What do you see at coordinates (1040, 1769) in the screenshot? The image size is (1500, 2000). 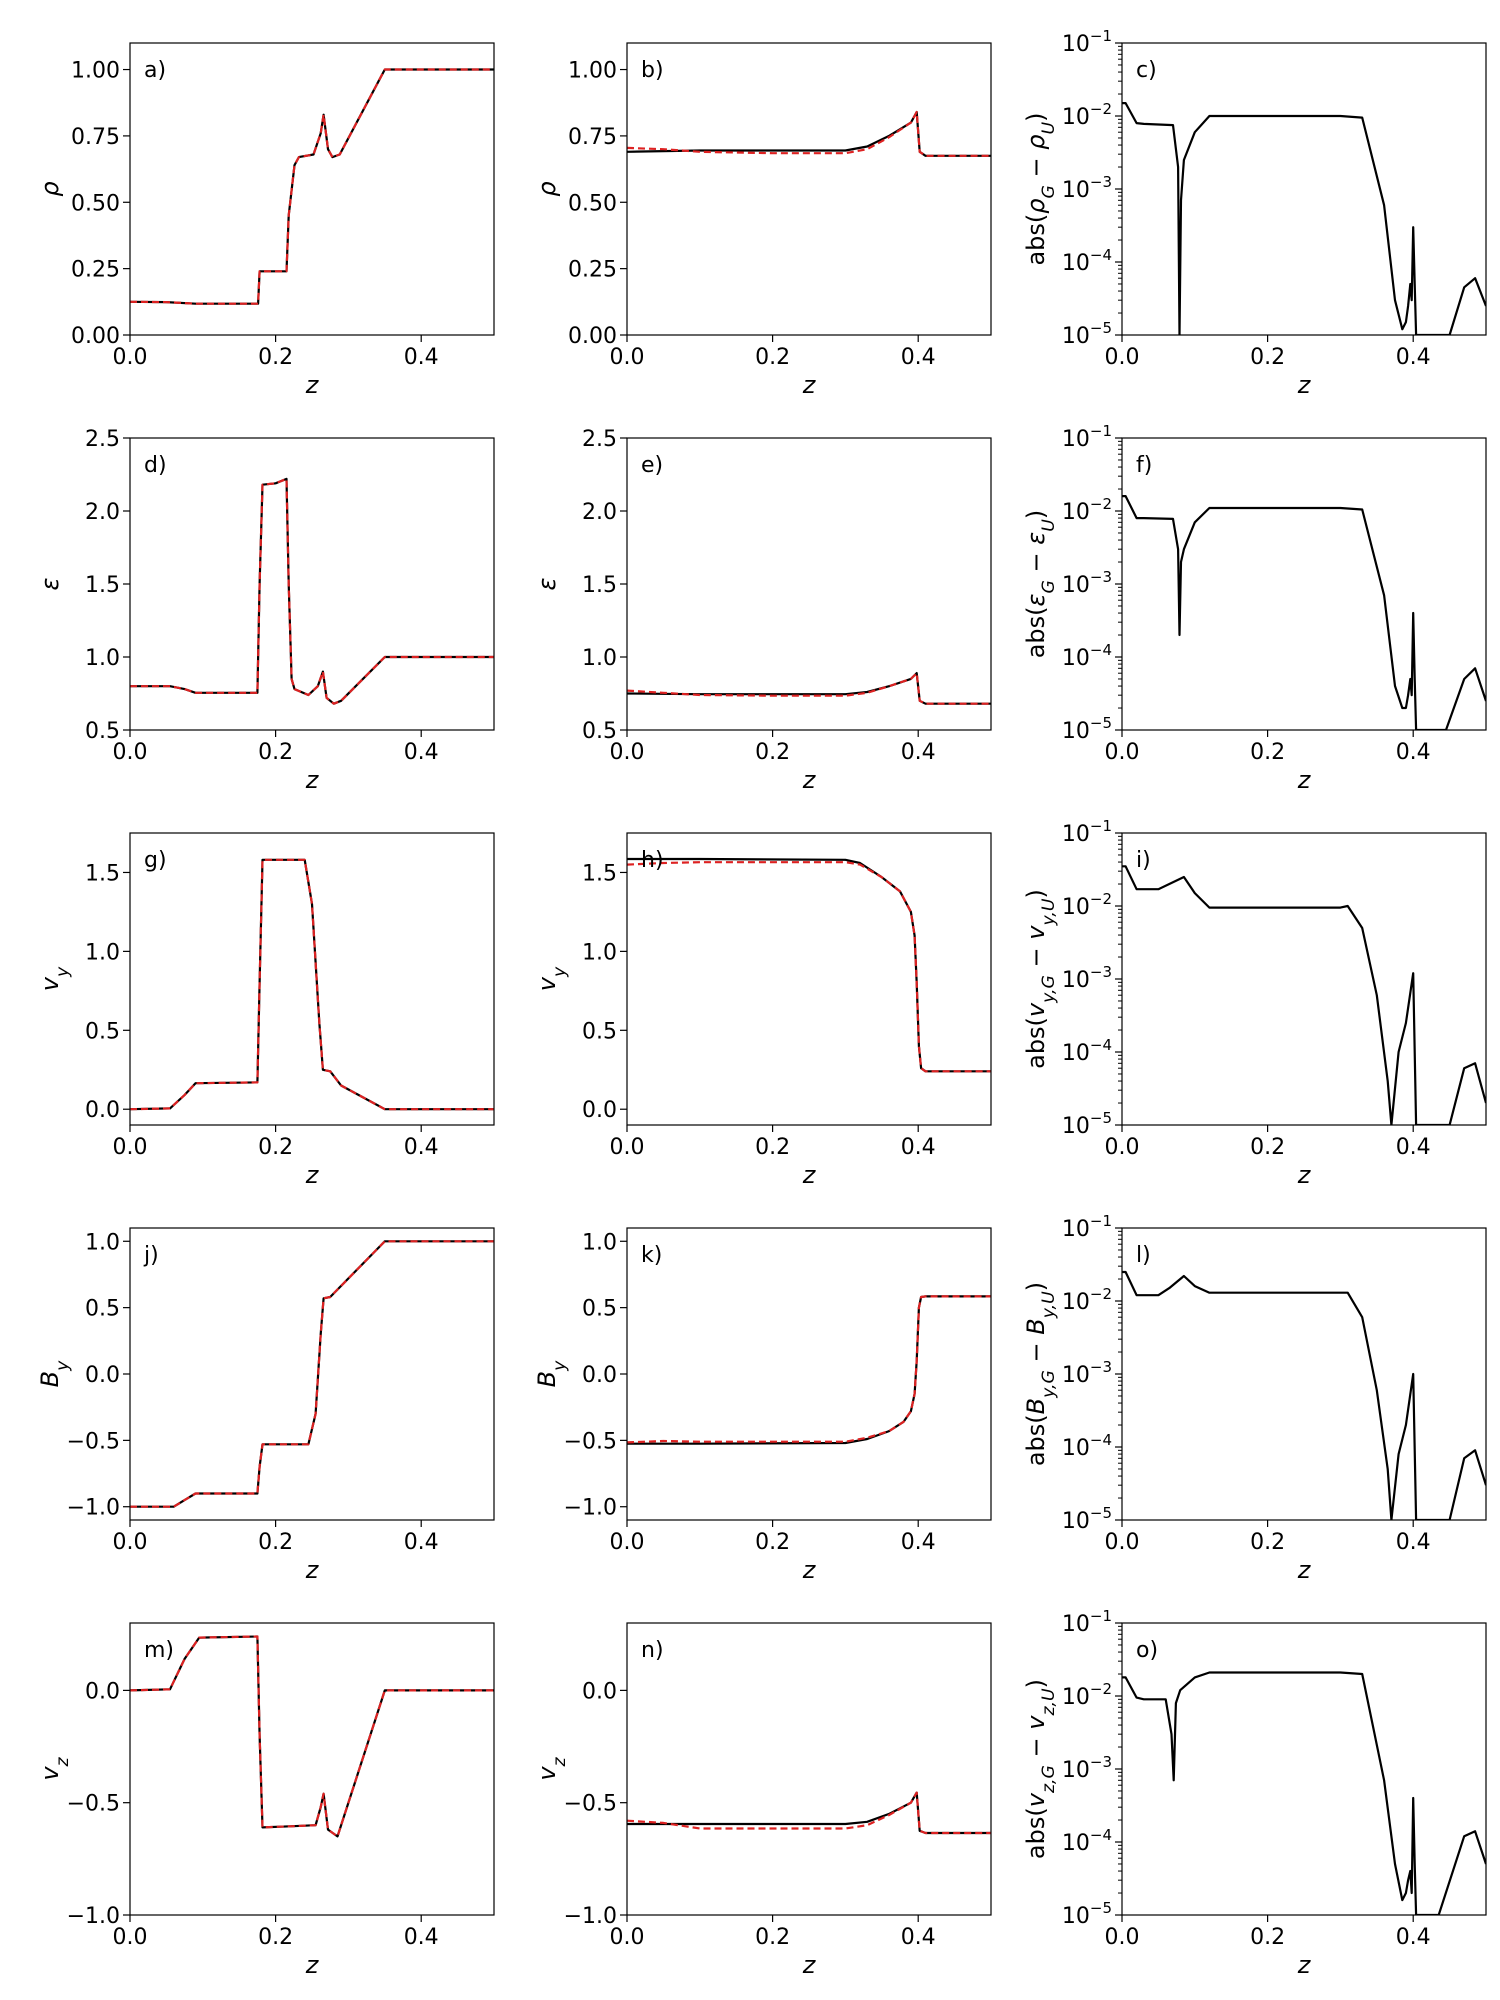 I see `y-axis-label: abs(vz,G − vz,U)` at bounding box center [1040, 1769].